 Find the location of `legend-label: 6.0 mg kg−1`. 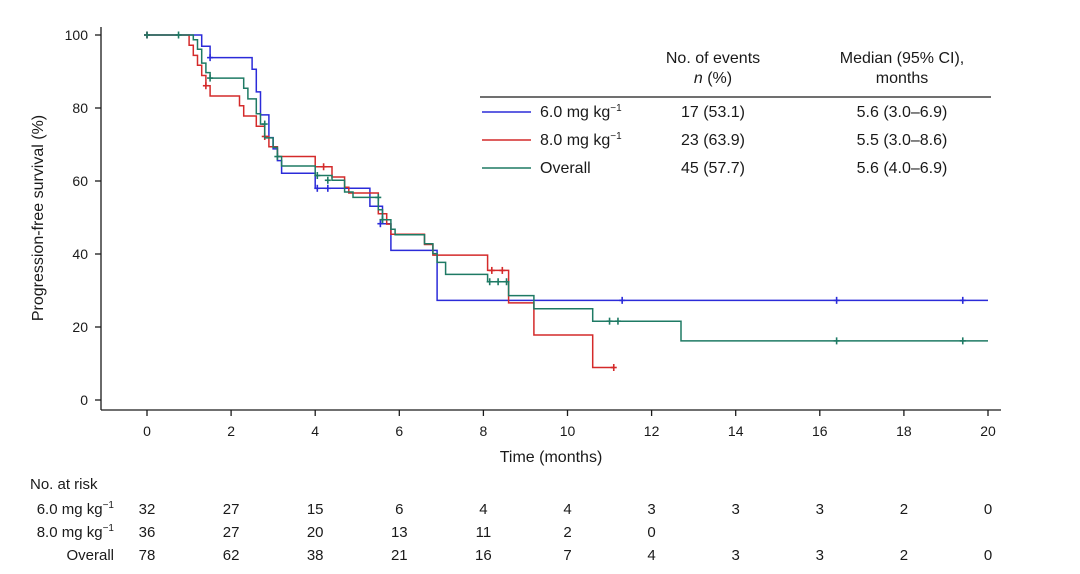

legend-label: 6.0 mg kg−1 is located at coordinates (581, 112).